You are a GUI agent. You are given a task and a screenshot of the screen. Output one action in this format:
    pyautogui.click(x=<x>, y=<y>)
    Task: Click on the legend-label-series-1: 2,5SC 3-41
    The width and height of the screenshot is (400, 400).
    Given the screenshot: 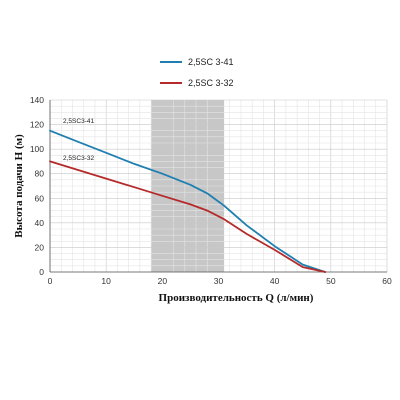 What is the action you would take?
    pyautogui.click(x=211, y=62)
    